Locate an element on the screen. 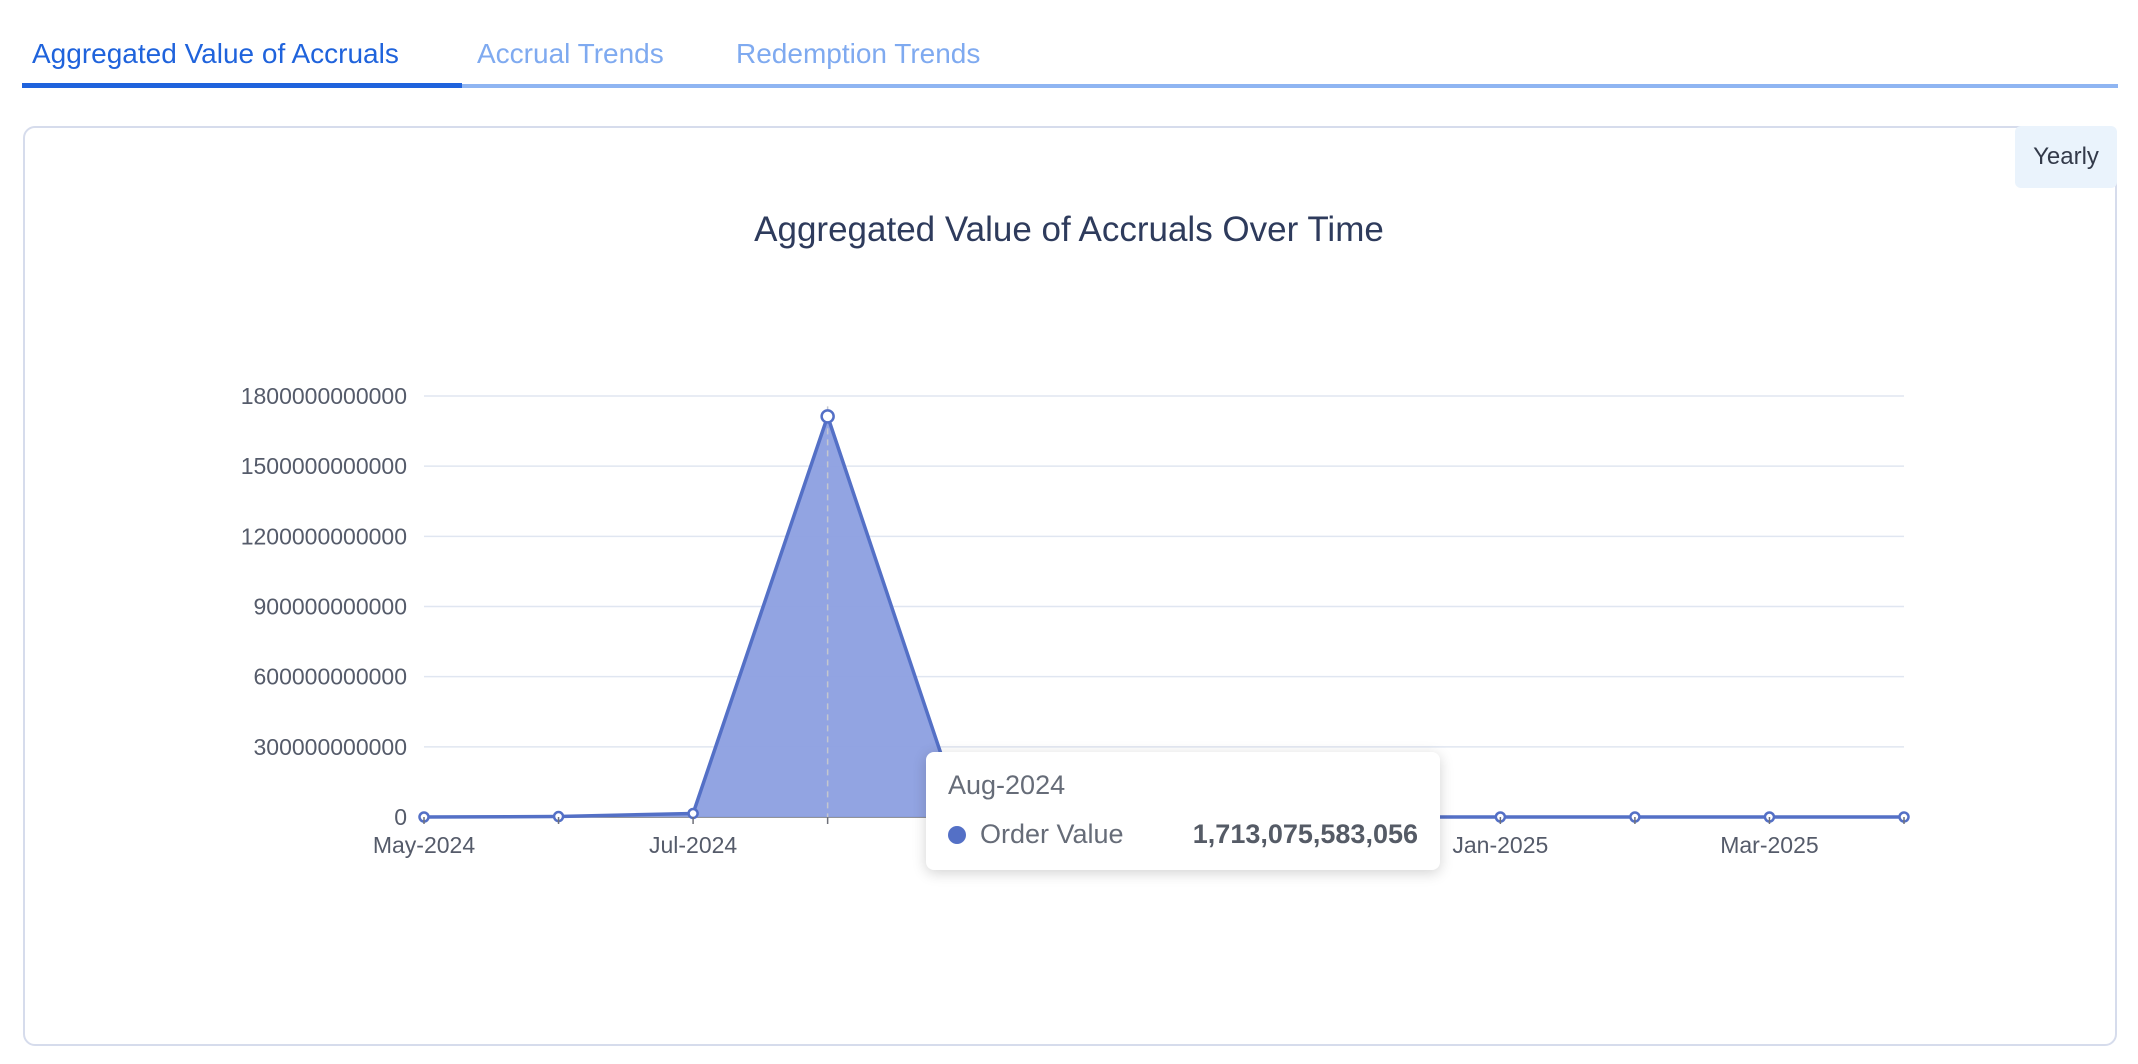  tooltip-series-name: Order Value is located at coordinates (1052, 834).